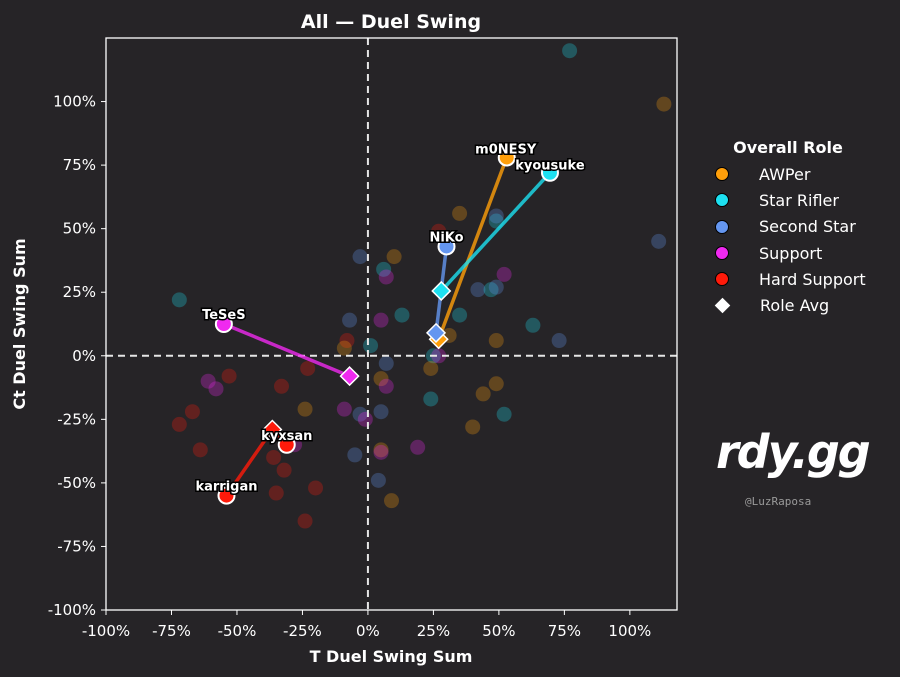  I want to click on player-label: NiKo, so click(446, 237).